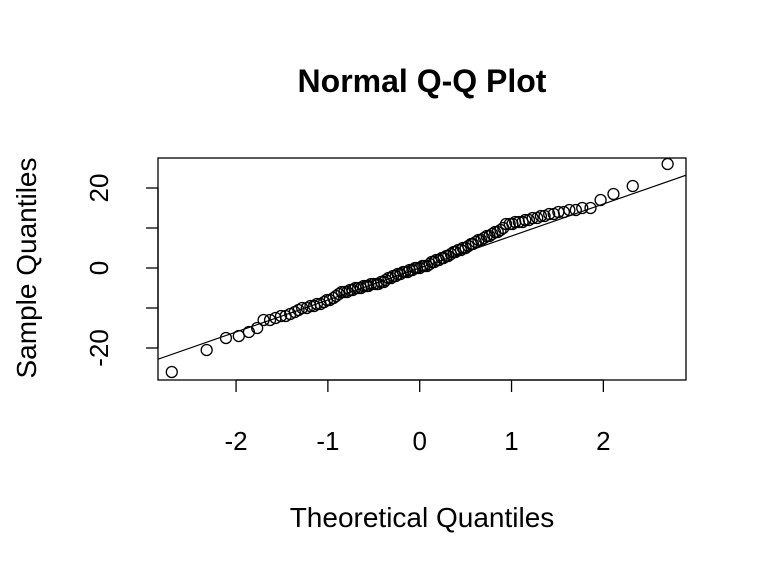 This screenshot has width=768, height=576. I want to click on y-tick-label: 0, so click(99, 268).